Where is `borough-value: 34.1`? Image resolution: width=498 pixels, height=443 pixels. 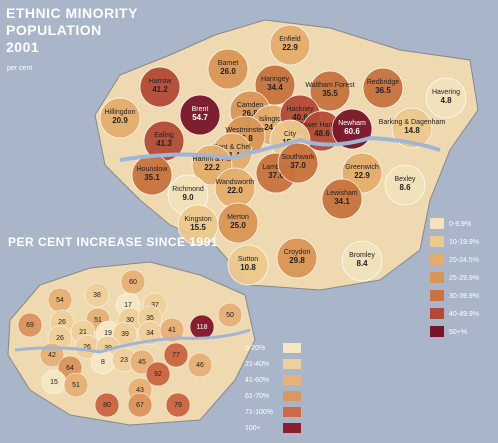
borough-value: 34.1 is located at coordinates (342, 201).